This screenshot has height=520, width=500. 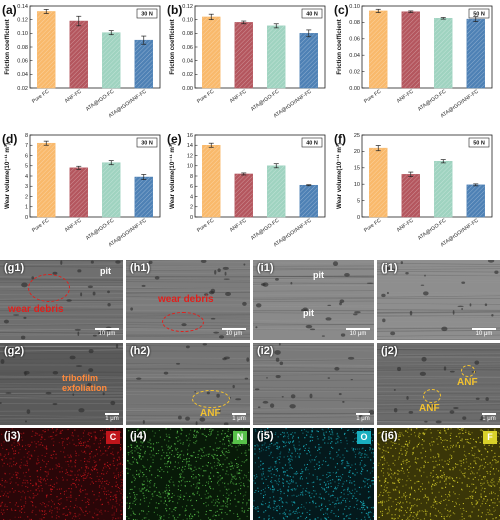 I want to click on load-label: 40 N, so click(x=312, y=15).